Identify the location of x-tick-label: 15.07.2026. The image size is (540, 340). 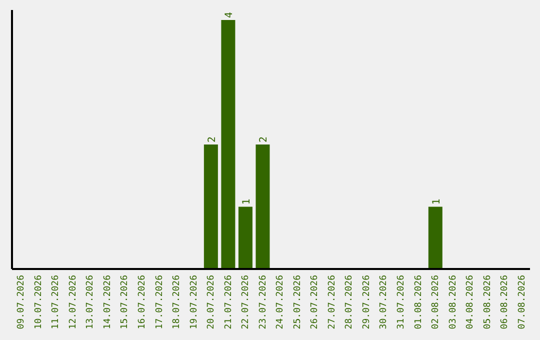
(125, 302).